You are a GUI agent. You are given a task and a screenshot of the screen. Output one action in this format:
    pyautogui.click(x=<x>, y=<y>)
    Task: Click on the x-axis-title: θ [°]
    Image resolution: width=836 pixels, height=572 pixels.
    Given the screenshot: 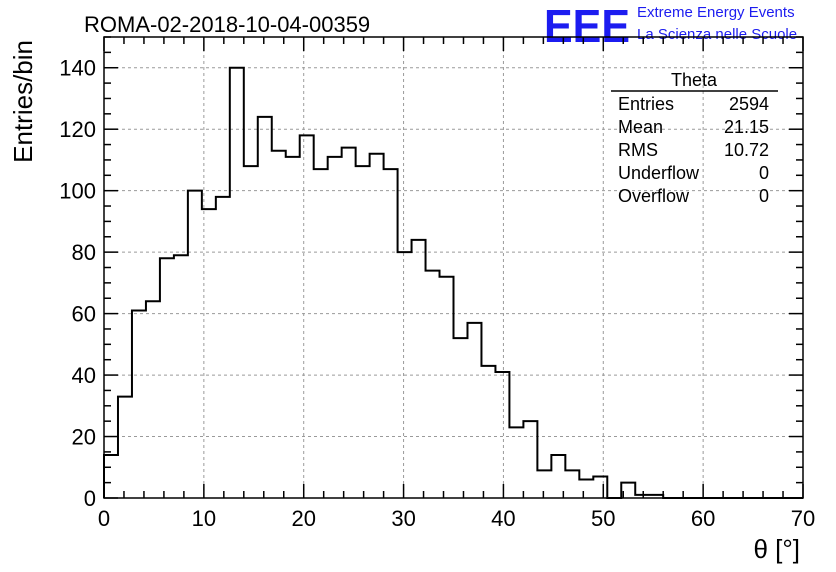 What is the action you would take?
    pyautogui.click(x=776, y=549)
    